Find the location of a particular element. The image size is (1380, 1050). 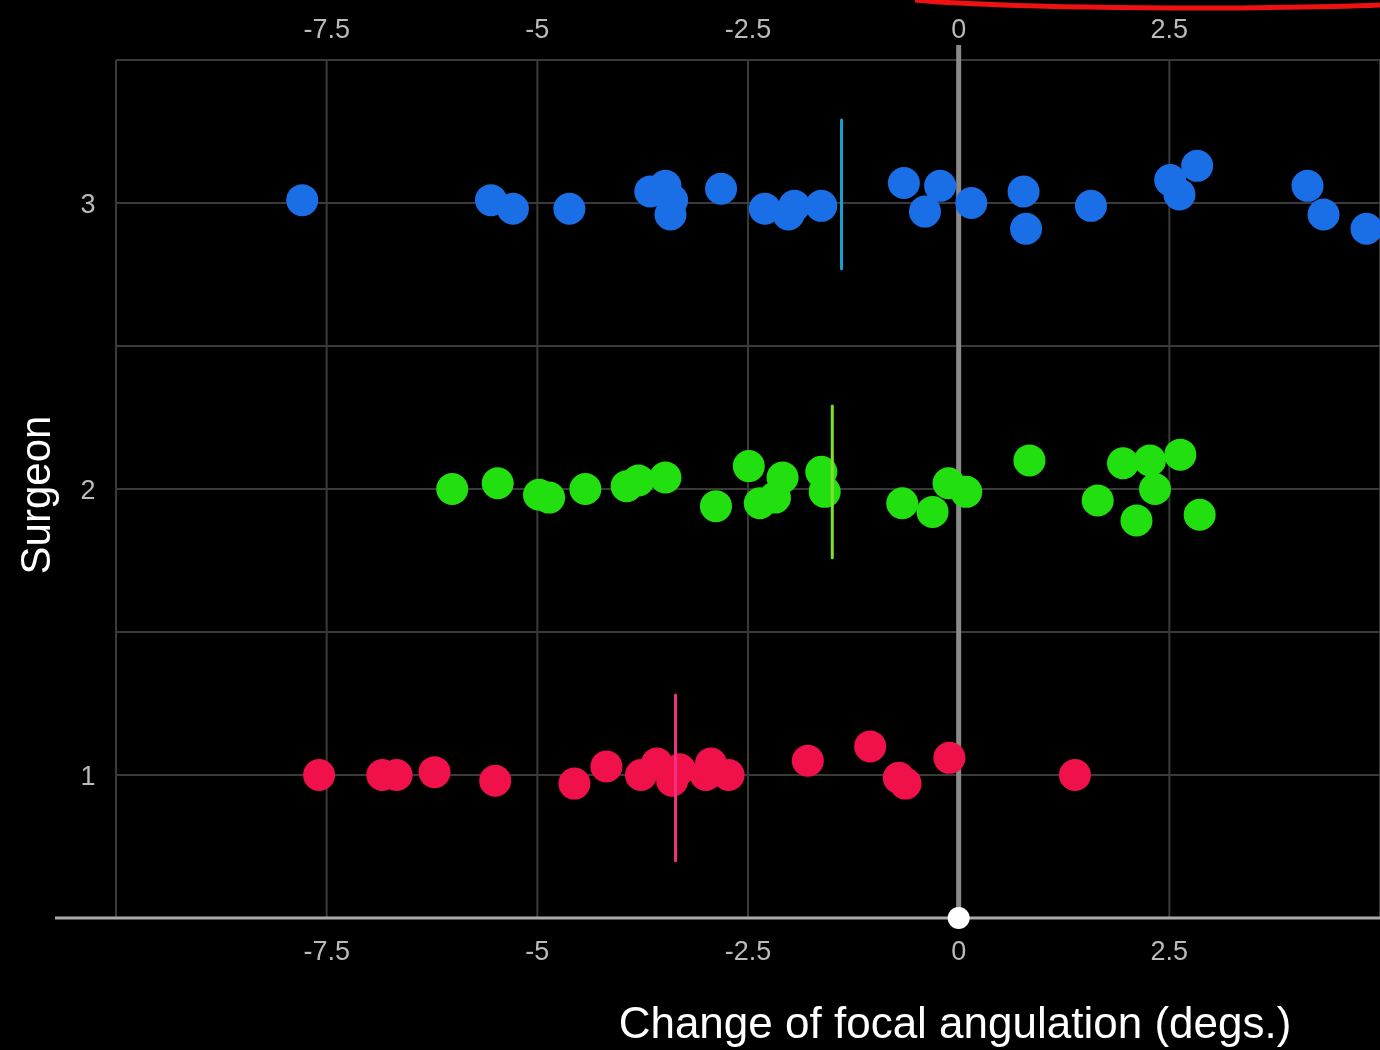

x2-tick-label: -5 is located at coordinates (537, 951).